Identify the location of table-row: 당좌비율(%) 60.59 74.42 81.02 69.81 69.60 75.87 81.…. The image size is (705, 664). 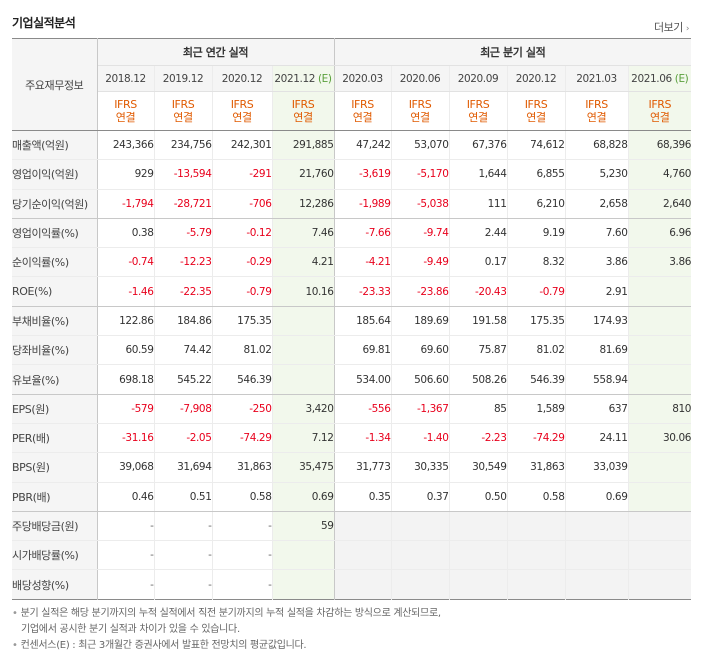
(352, 350).